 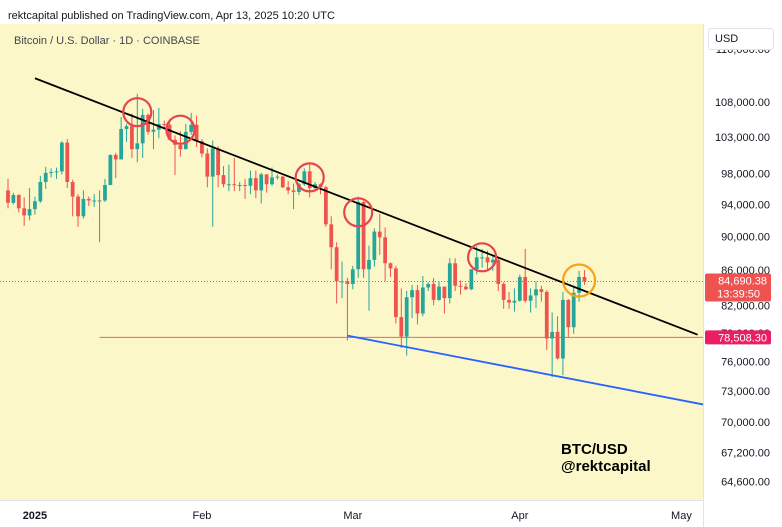 What do you see at coordinates (745, 423) in the screenshot?
I see `price-tick-label: 70,000.00` at bounding box center [745, 423].